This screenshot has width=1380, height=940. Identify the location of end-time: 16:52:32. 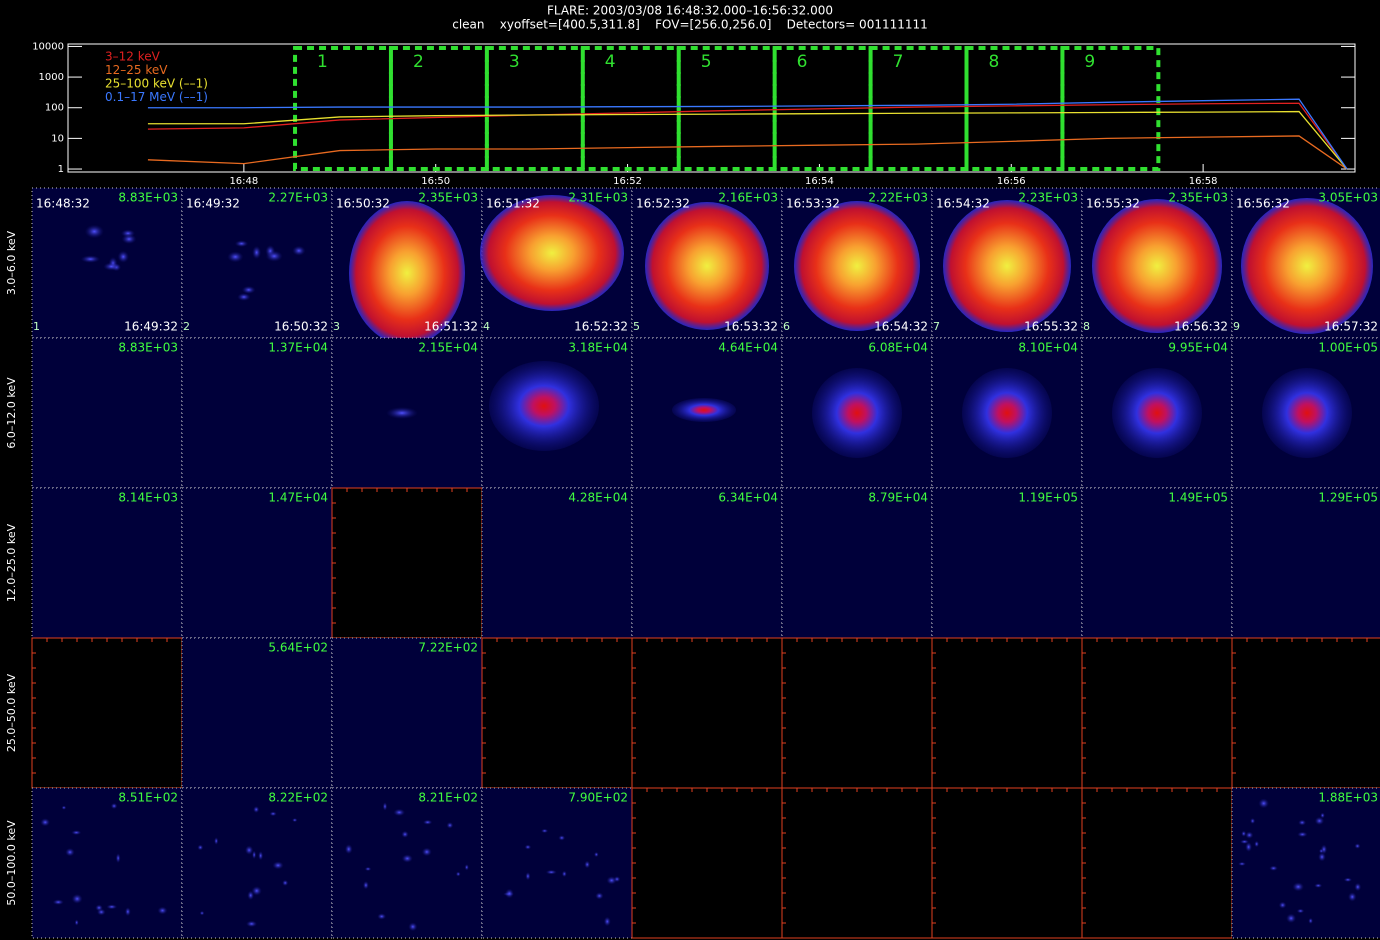
(601, 327).